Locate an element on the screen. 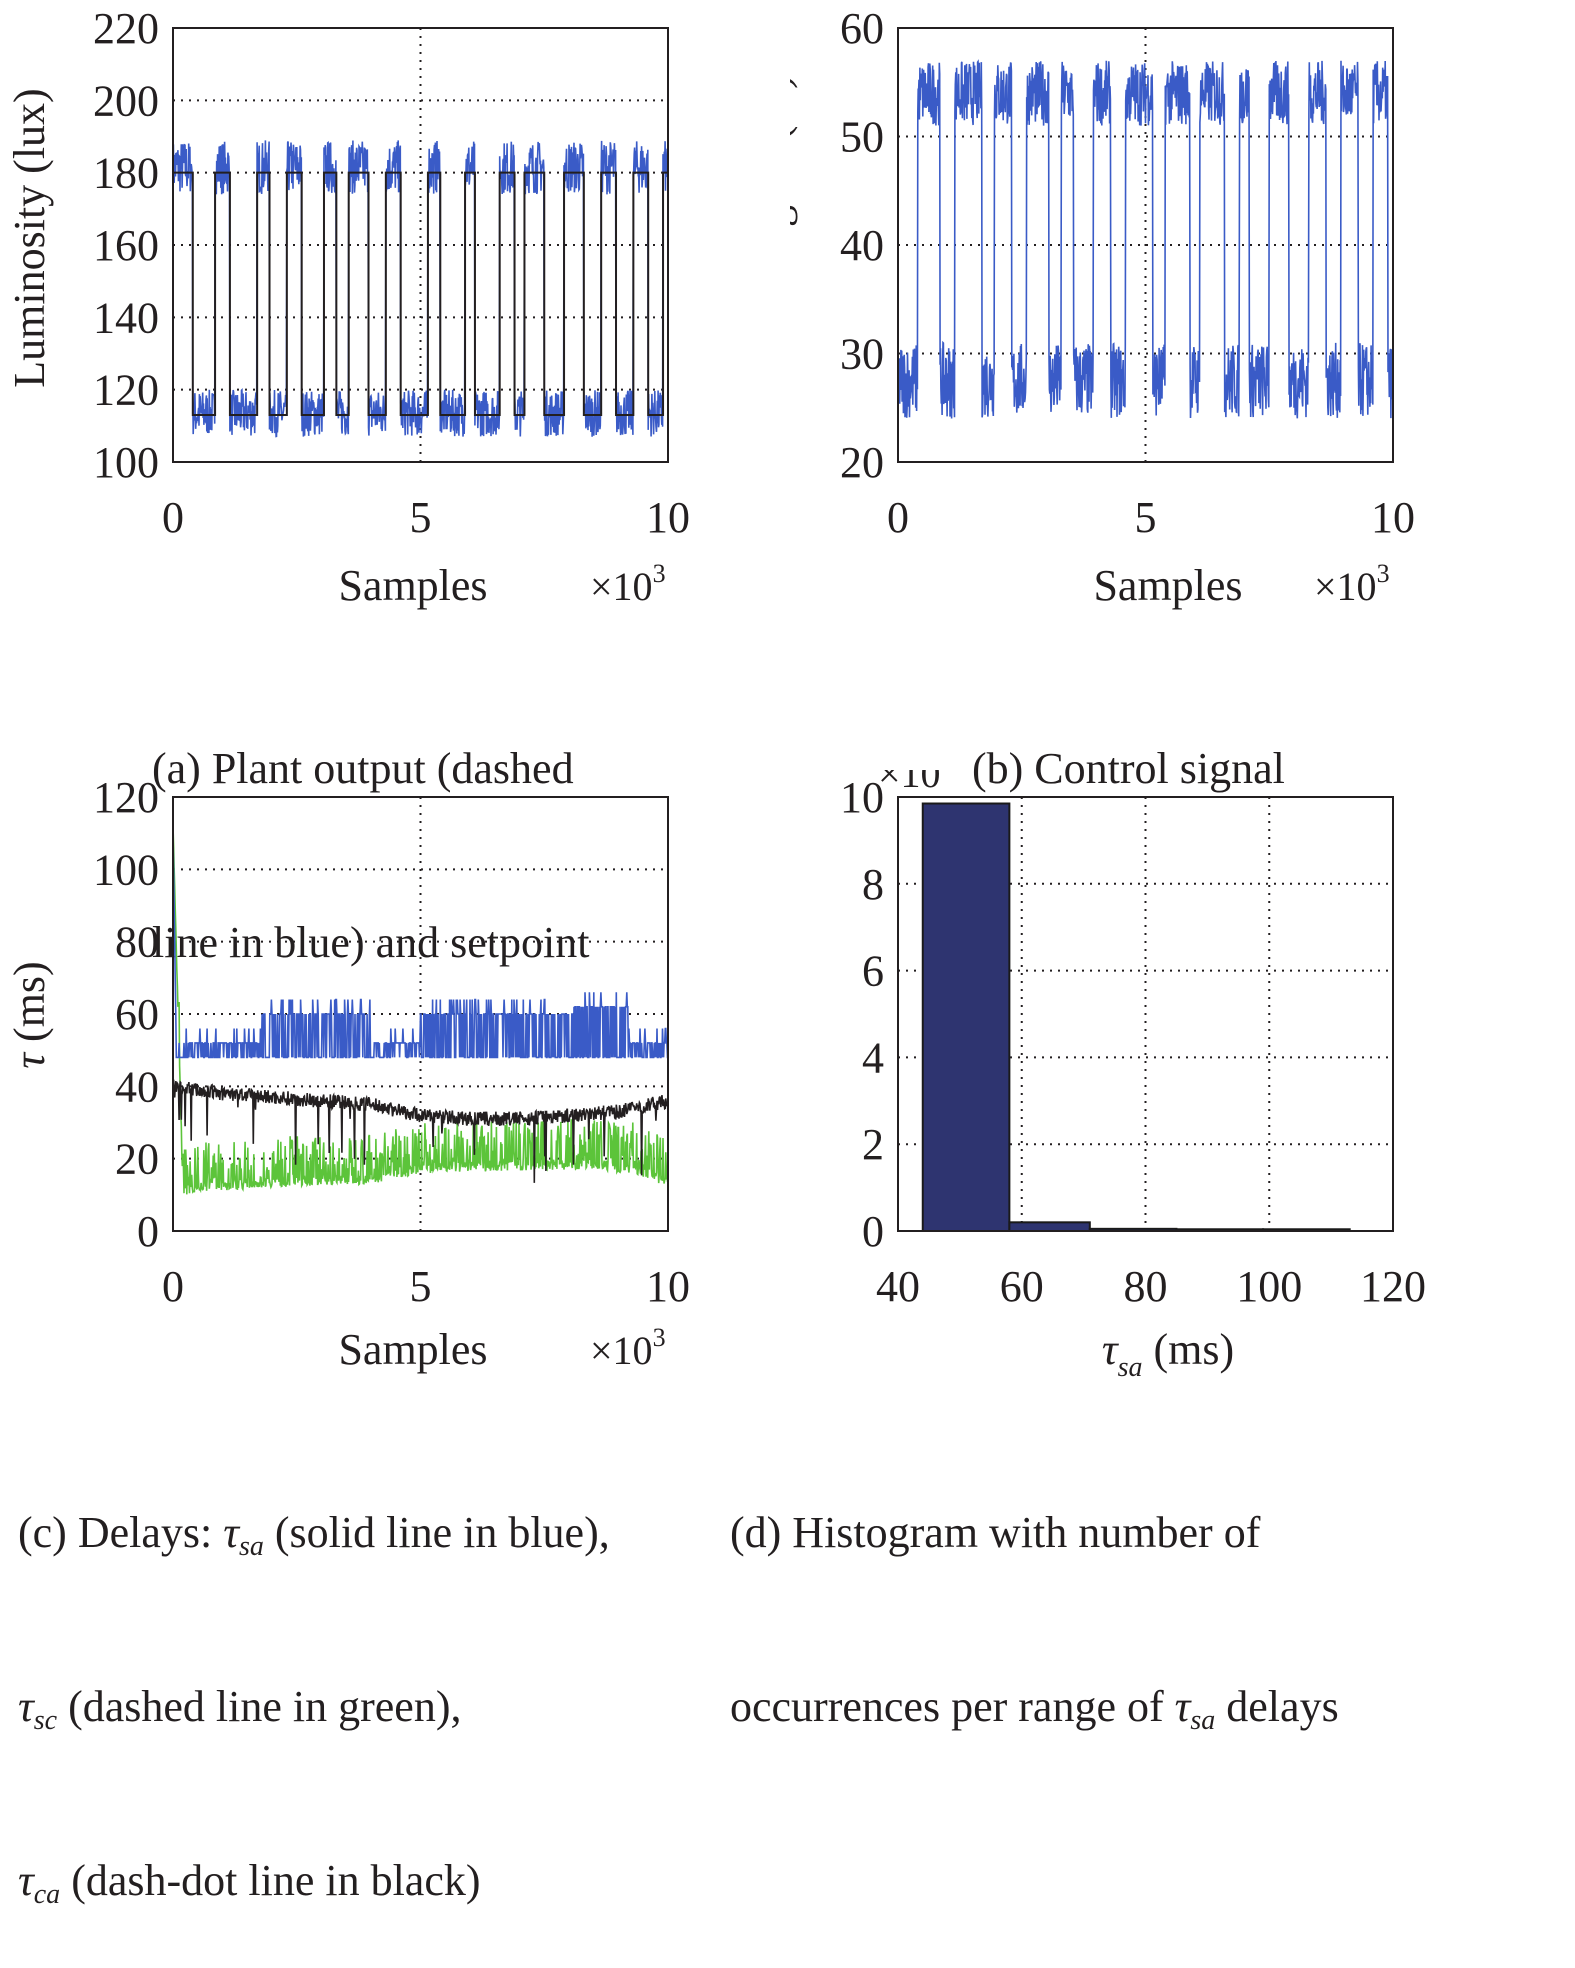 Image resolution: width=1575 pixels, height=1968 pixels. d-ytick-label: 0 is located at coordinates (873, 1231).